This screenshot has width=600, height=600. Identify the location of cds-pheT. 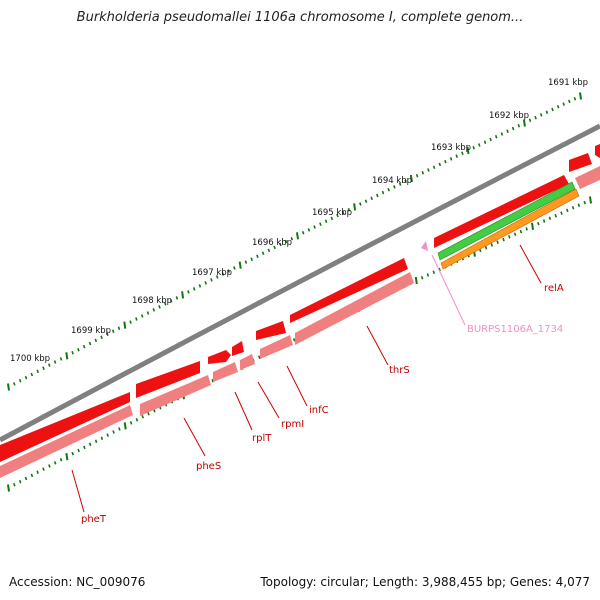
(65, 427).